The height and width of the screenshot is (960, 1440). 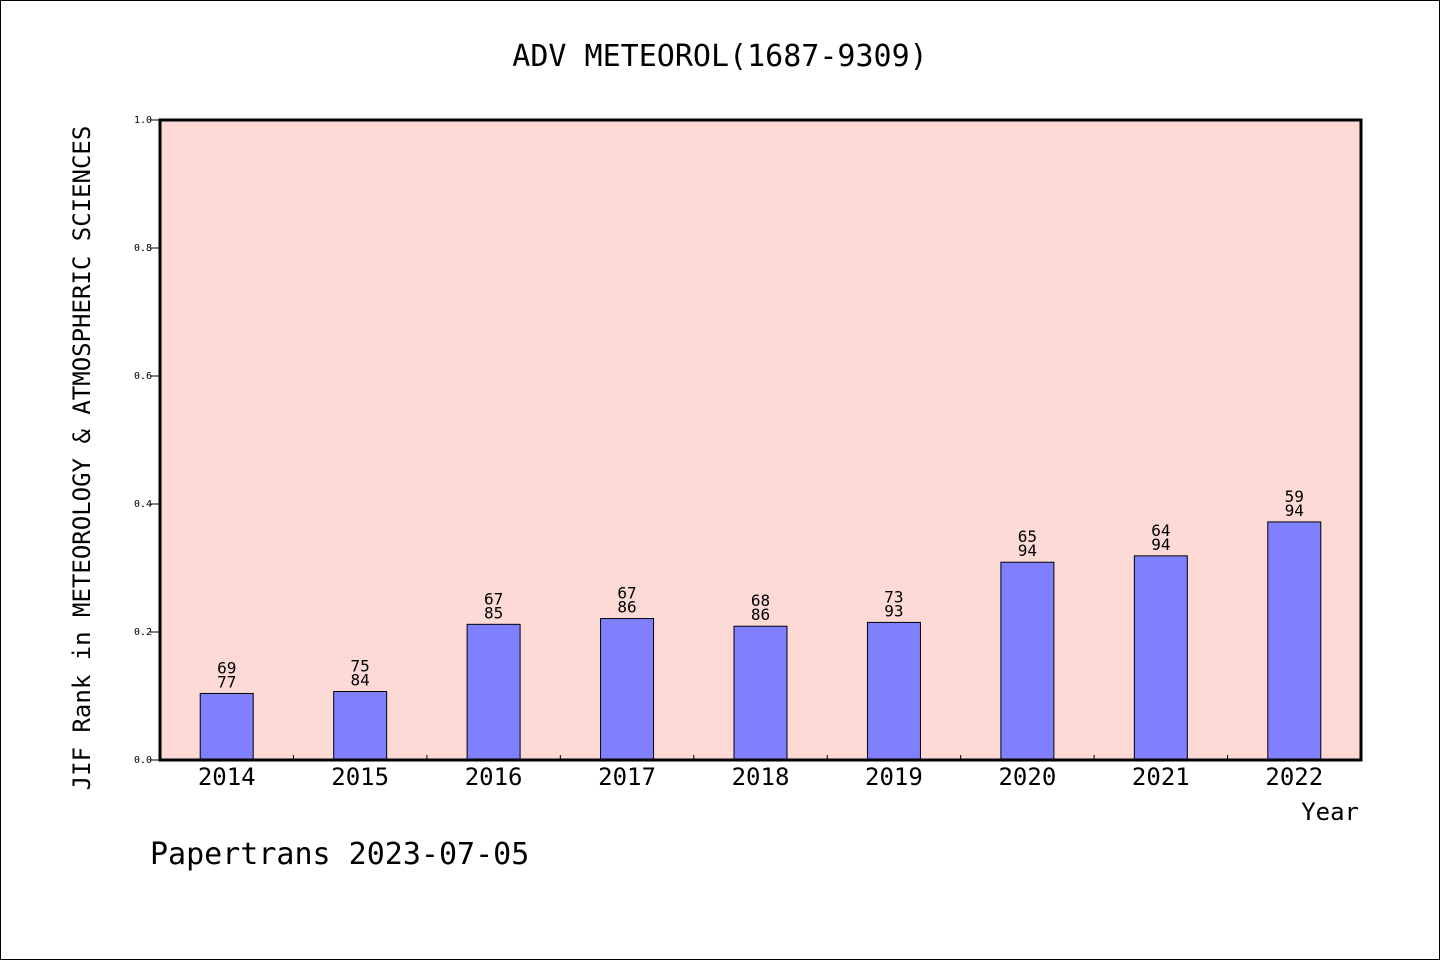 What do you see at coordinates (226, 726) in the screenshot?
I see `bar-2014` at bounding box center [226, 726].